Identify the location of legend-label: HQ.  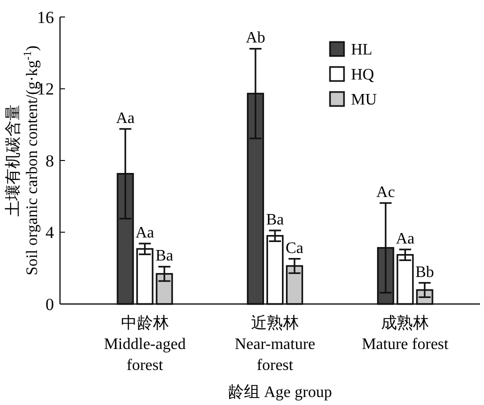
(363, 75).